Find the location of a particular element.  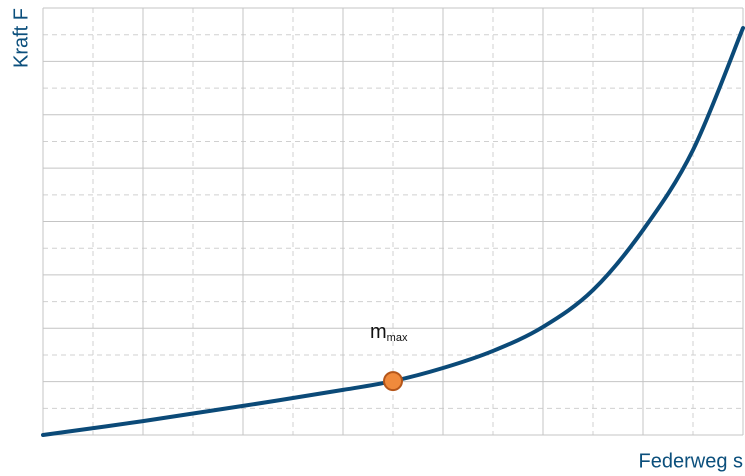

highlight-label-sub: max is located at coordinates (397, 338).